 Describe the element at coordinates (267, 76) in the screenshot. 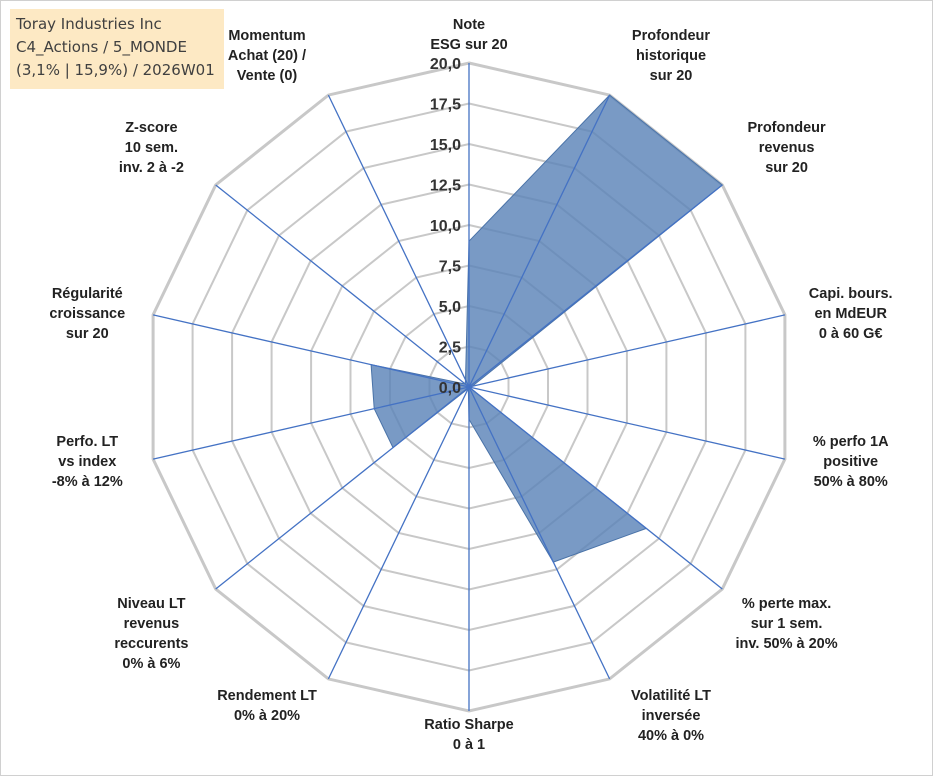

I see `category-label-line: Vente (0)` at that location.